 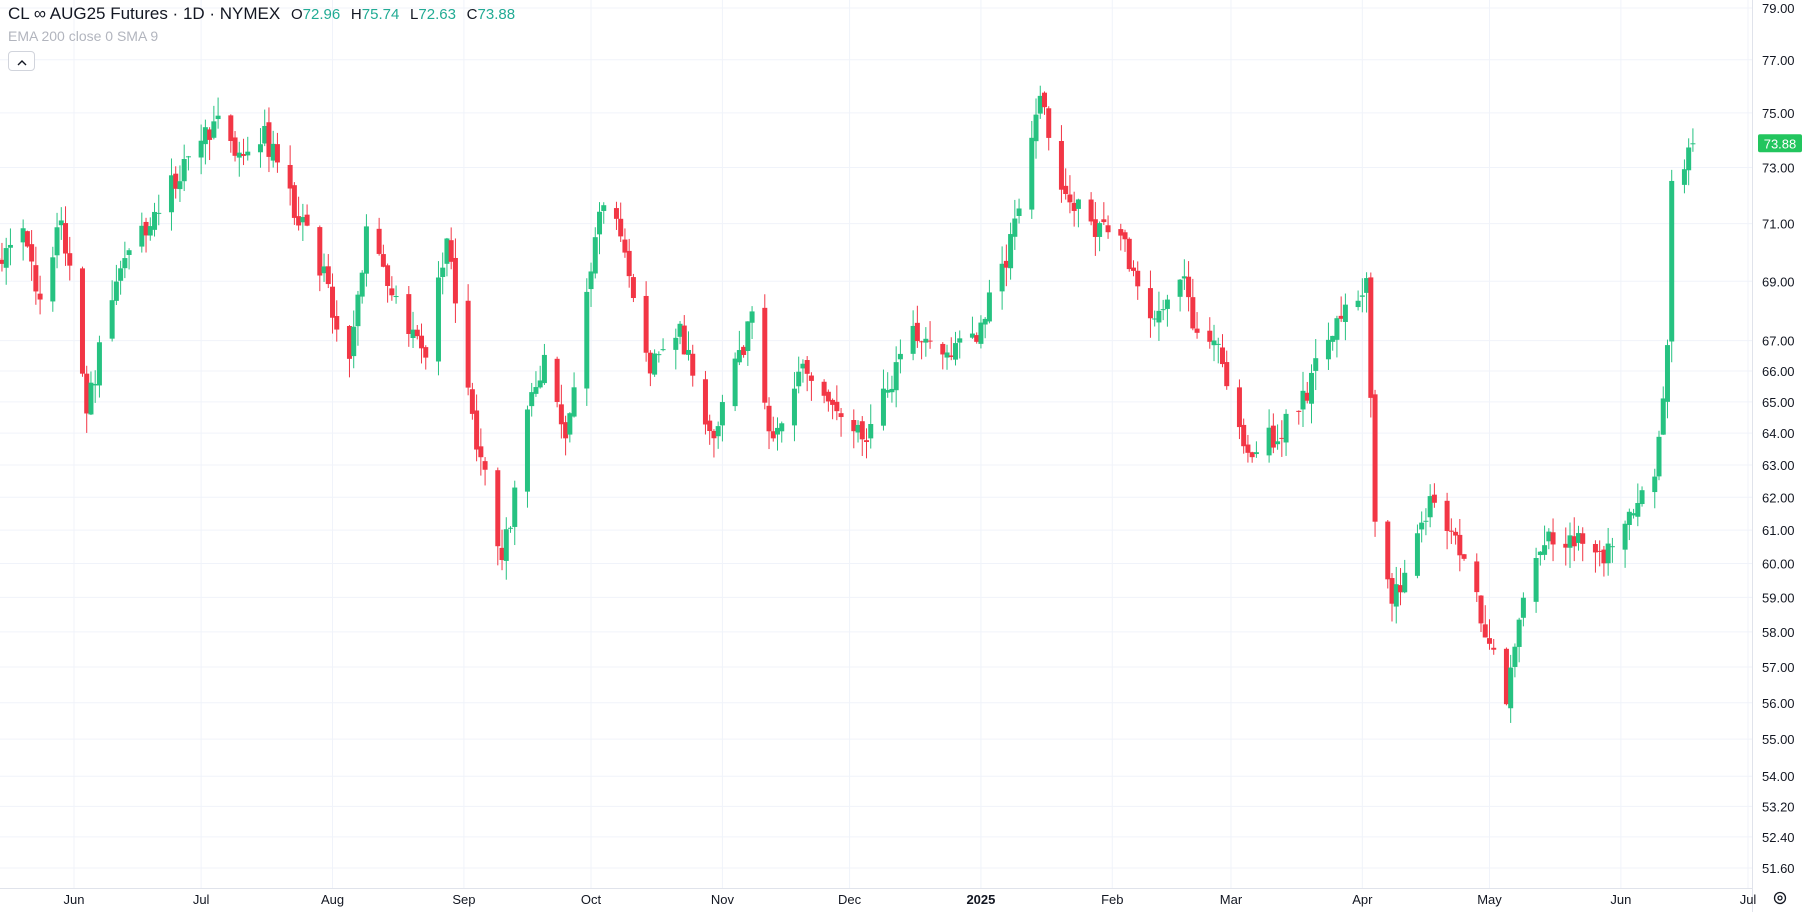 I want to click on y-tick-label: 71.00, so click(x=1778, y=224).